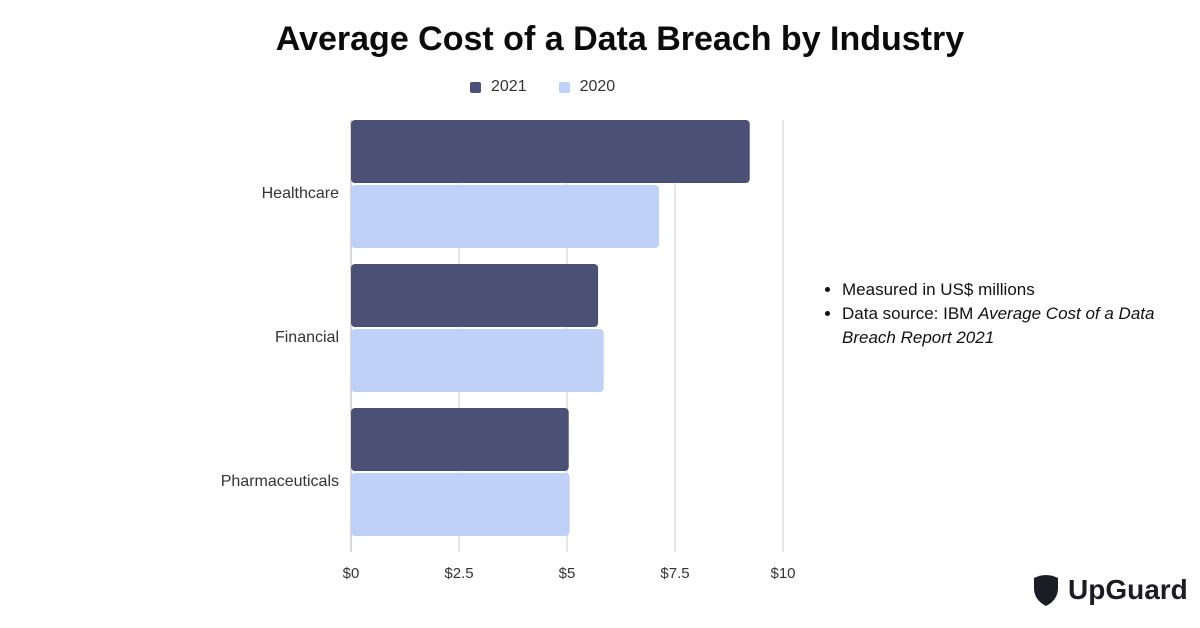 This screenshot has width=1200, height=628. What do you see at coordinates (460, 504) in the screenshot?
I see `bar-pharmaceuticals-2020` at bounding box center [460, 504].